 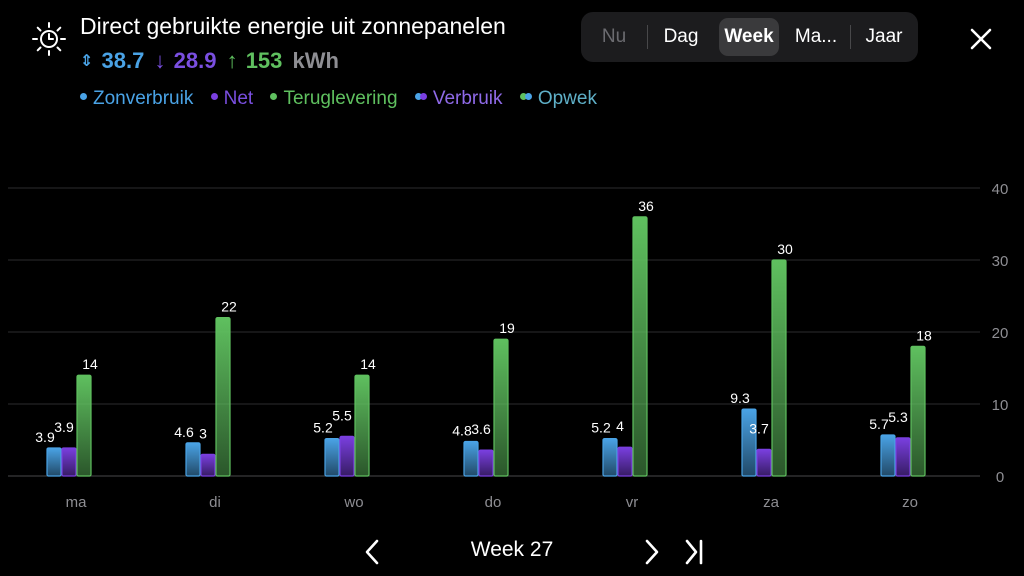 What do you see at coordinates (910, 502) in the screenshot?
I see `x-tick-label: zo` at bounding box center [910, 502].